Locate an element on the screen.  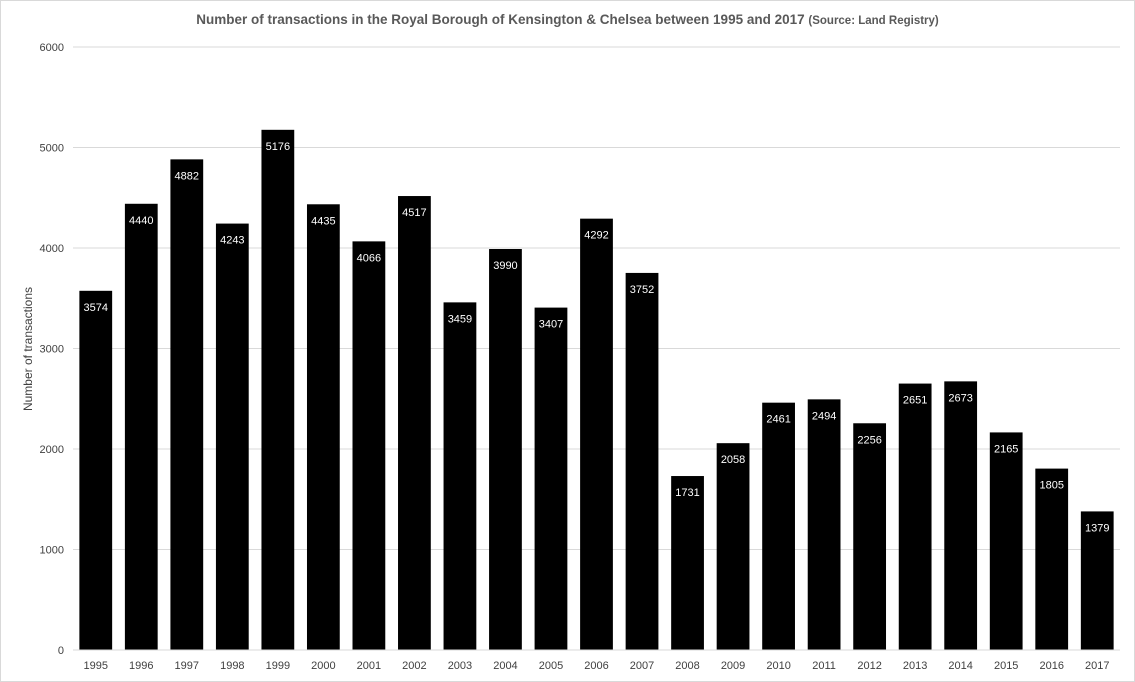
bar-2011 is located at coordinates (824, 524).